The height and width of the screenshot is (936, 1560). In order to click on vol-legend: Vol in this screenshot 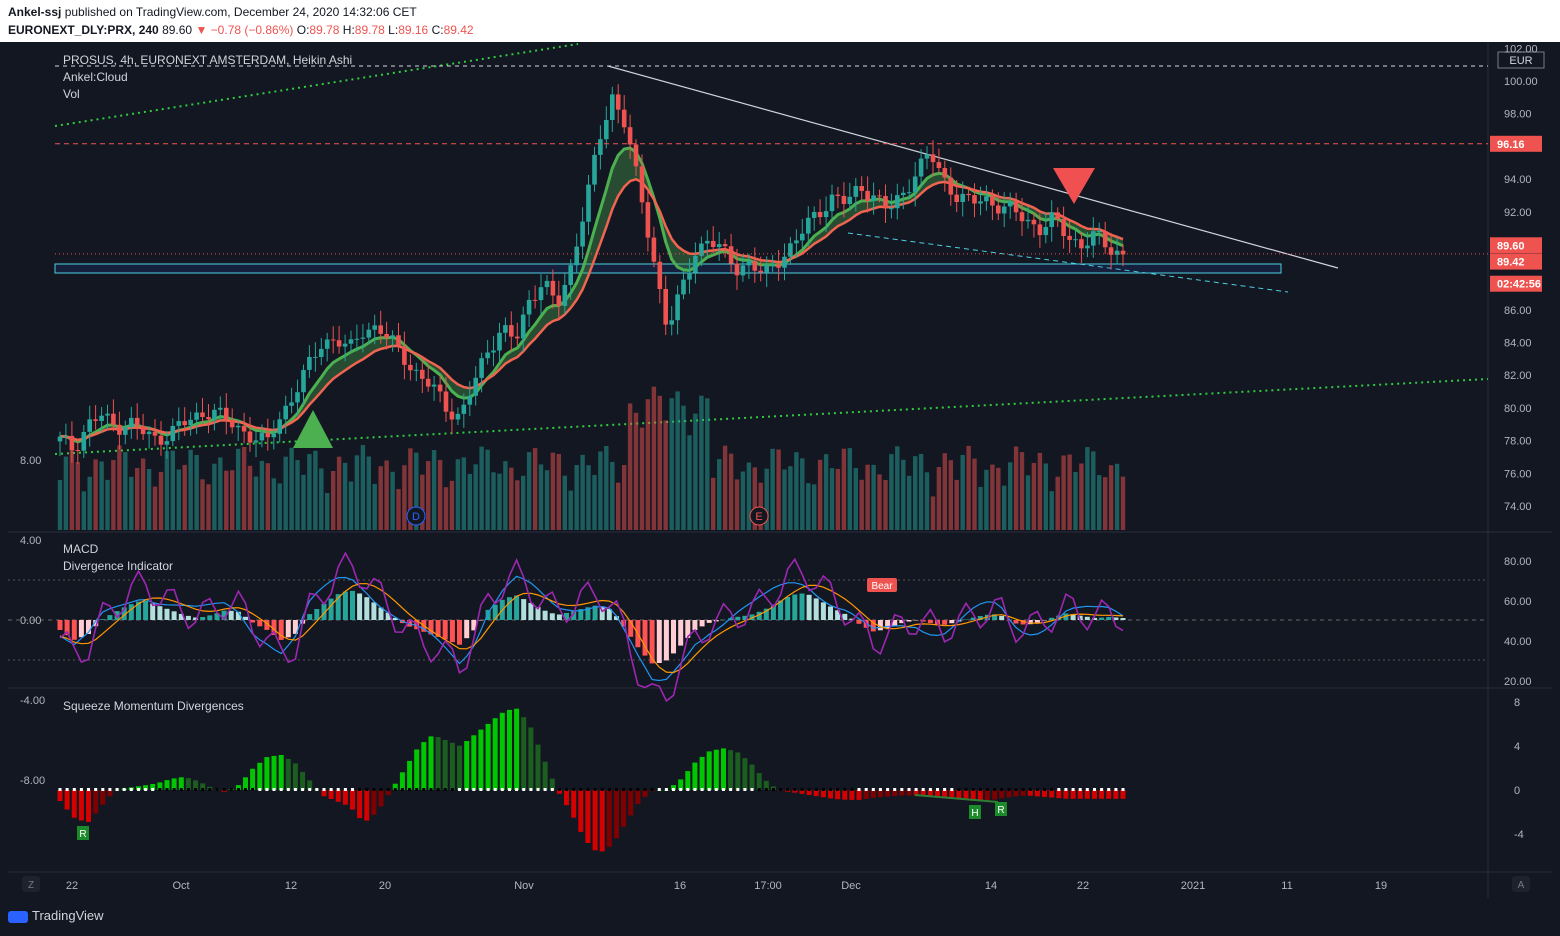, I will do `click(71, 94)`.